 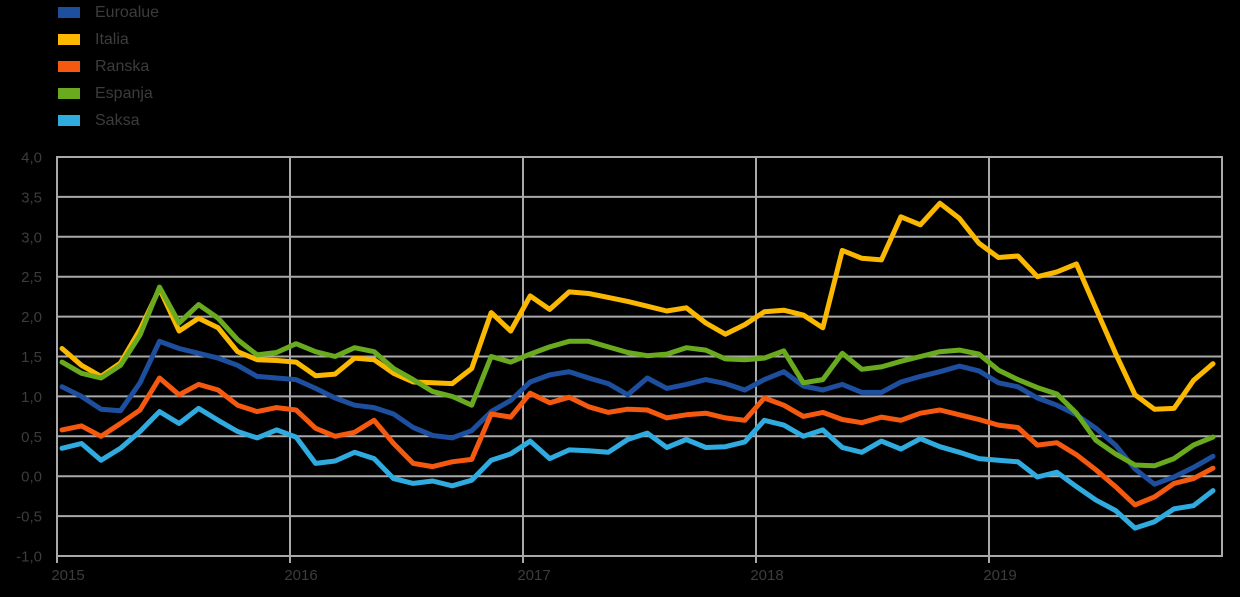 What do you see at coordinates (67, 575) in the screenshot?
I see `x-tick-label-2015: 2015` at bounding box center [67, 575].